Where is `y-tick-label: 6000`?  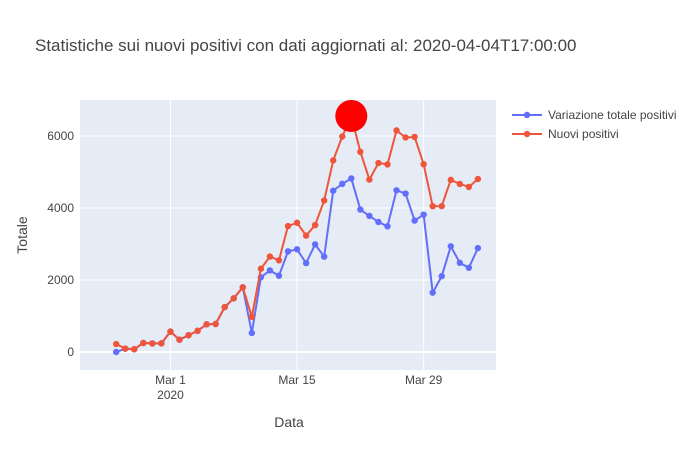
y-tick-label: 6000 is located at coordinates (60, 136).